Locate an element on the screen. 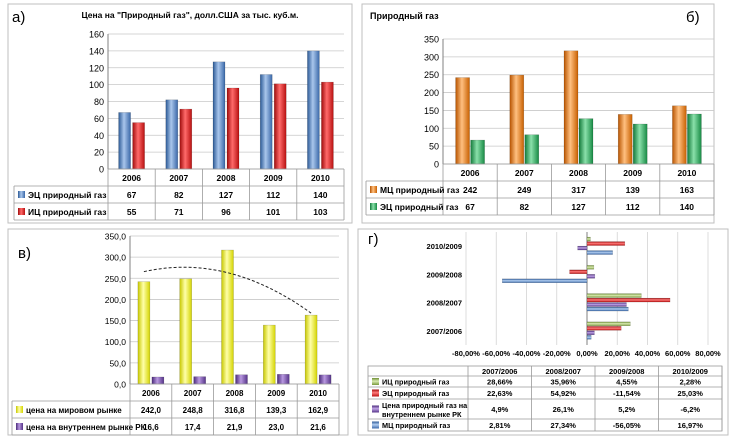 This screenshot has width=734, height=444. data-label: 112 is located at coordinates (633, 207).